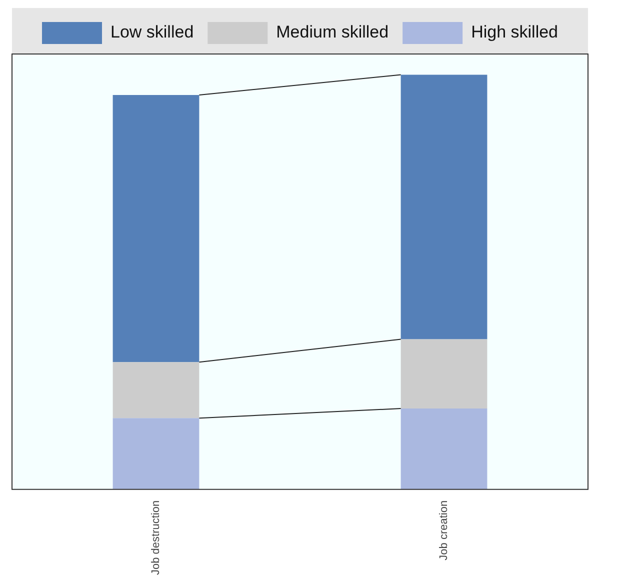 The width and height of the screenshot is (636, 586). I want to click on legend-label: Low skilled, so click(152, 32).